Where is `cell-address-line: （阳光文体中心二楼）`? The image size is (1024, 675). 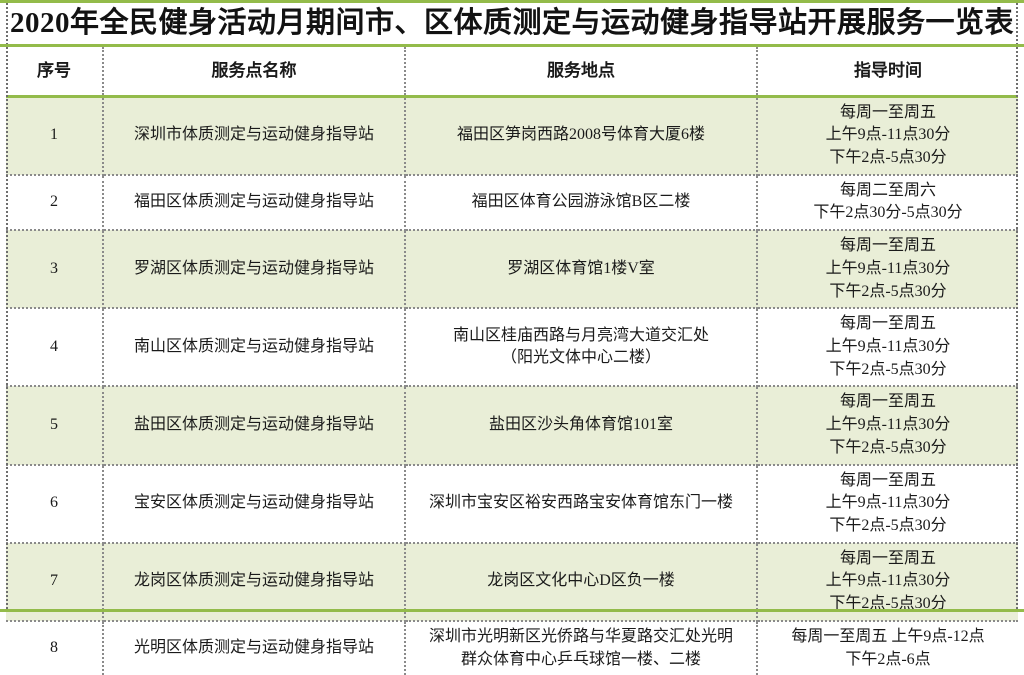 cell-address-line: （阳光文体中心二楼） is located at coordinates (580, 358).